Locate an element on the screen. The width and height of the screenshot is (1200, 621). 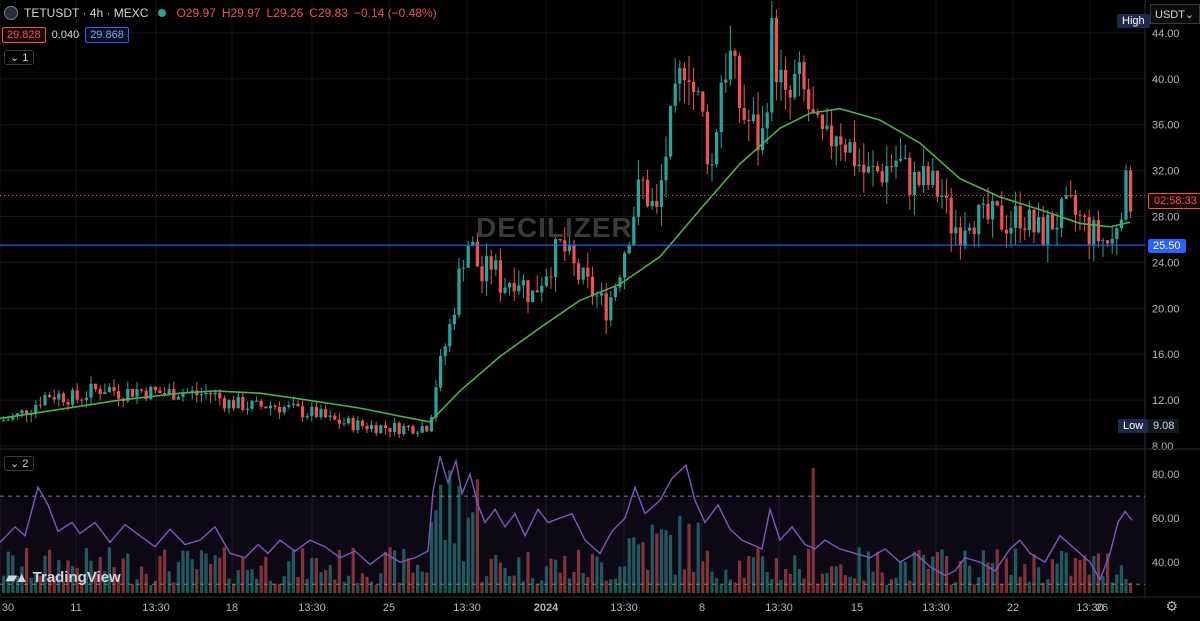
high-label: High is located at coordinates (1133, 21).